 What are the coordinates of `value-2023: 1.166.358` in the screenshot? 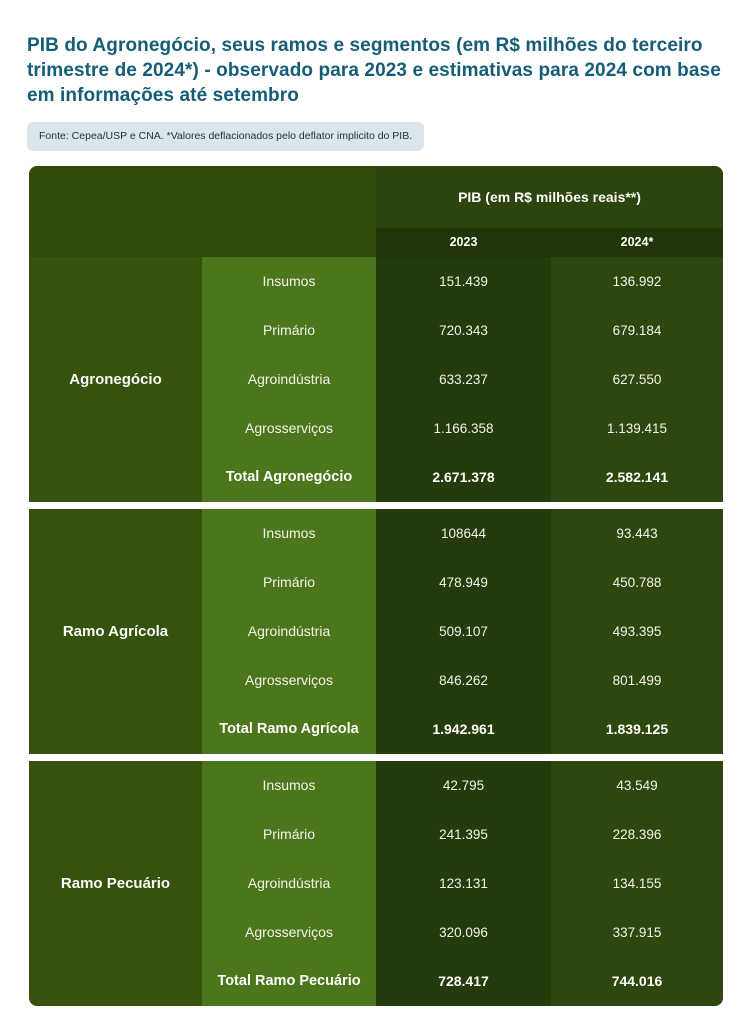 It's located at (463, 428).